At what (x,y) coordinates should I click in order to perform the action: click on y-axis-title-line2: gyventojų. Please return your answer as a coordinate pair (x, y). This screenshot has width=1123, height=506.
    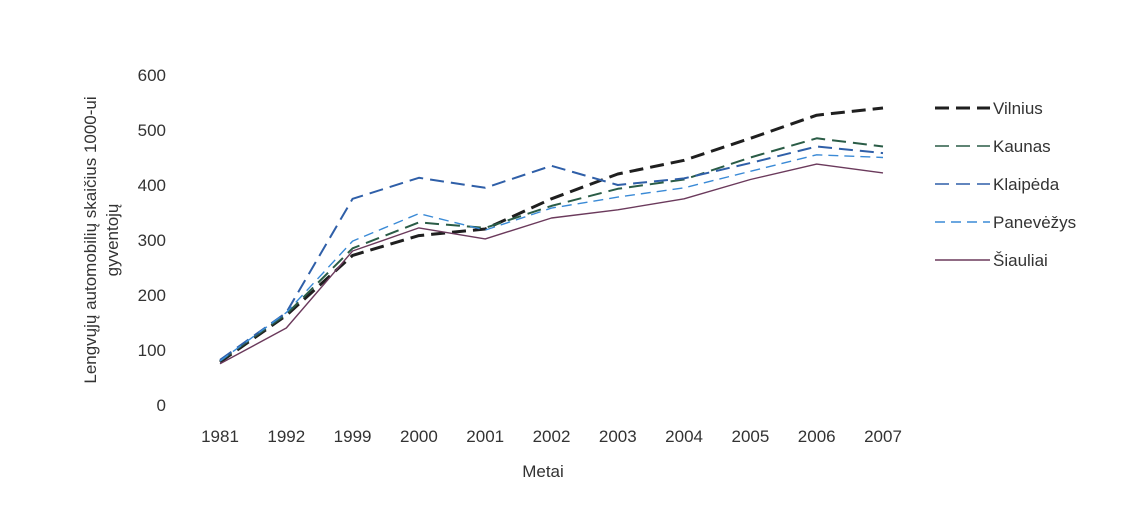
    Looking at the image, I should click on (112, 240).